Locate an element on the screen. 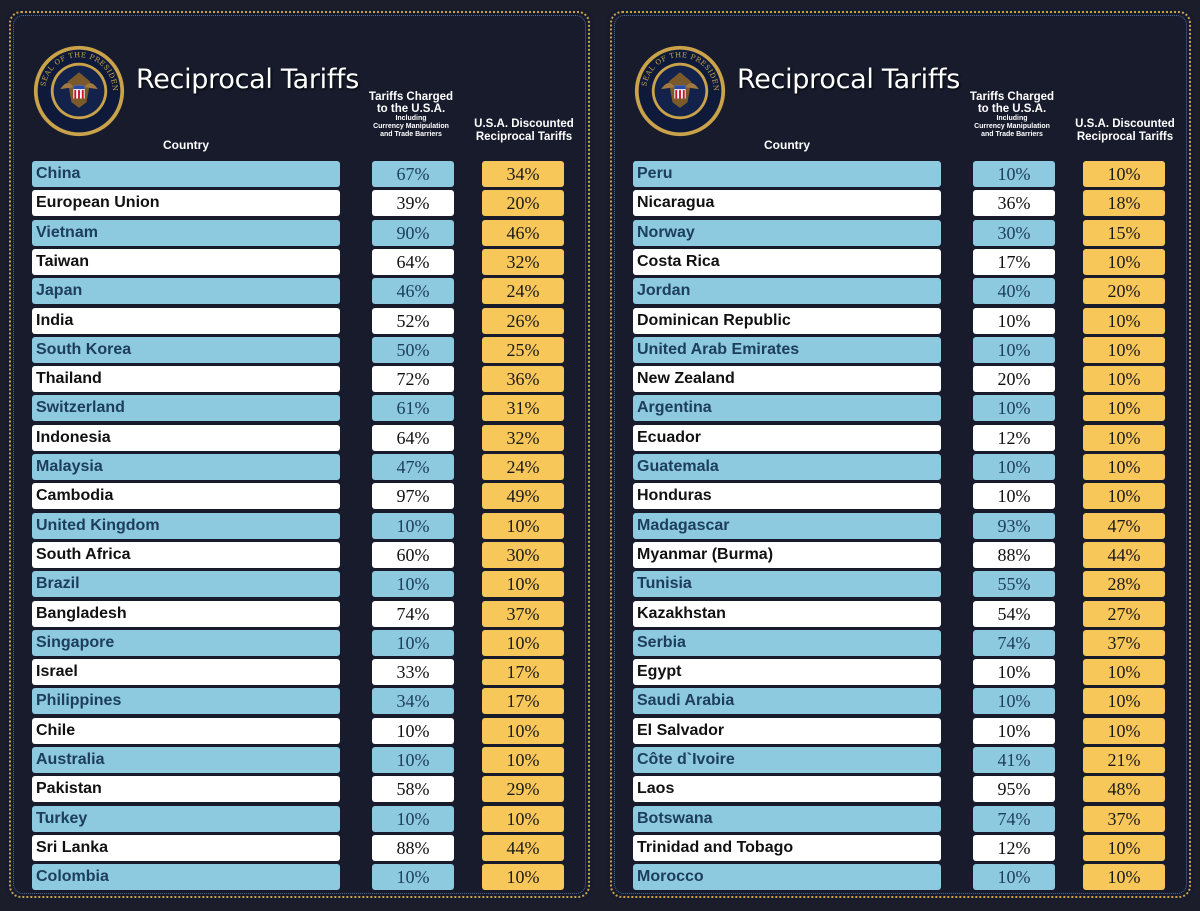  country-cell: European Union is located at coordinates (186, 203).